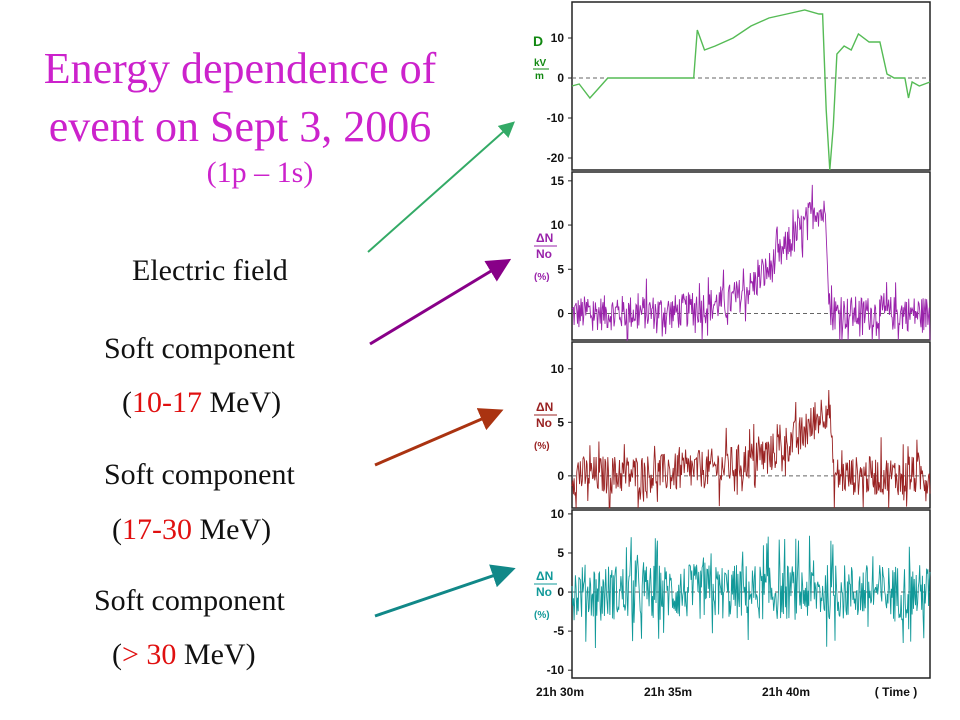 The width and height of the screenshot is (960, 720). Describe the element at coordinates (210, 270) in the screenshot. I see `label-electric-field: Electric field` at that location.